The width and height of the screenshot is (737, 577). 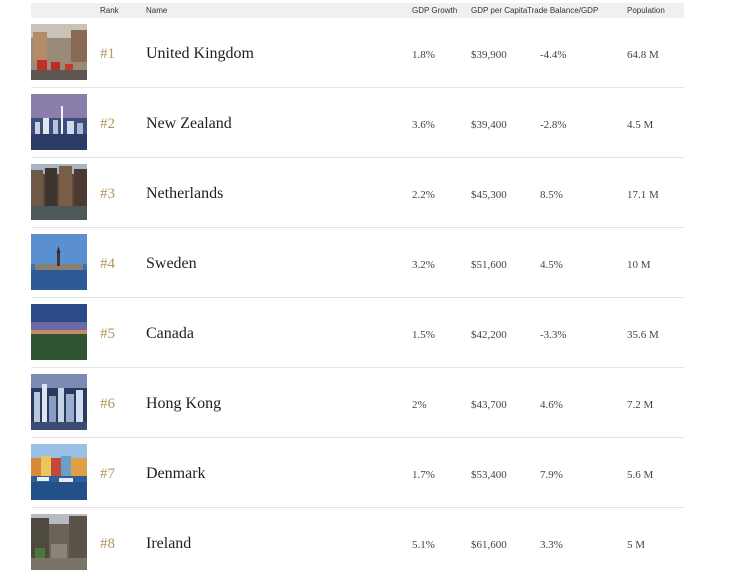 What do you see at coordinates (435, 10) in the screenshot?
I see `column-header-gdp-growth: GDP Growth` at bounding box center [435, 10].